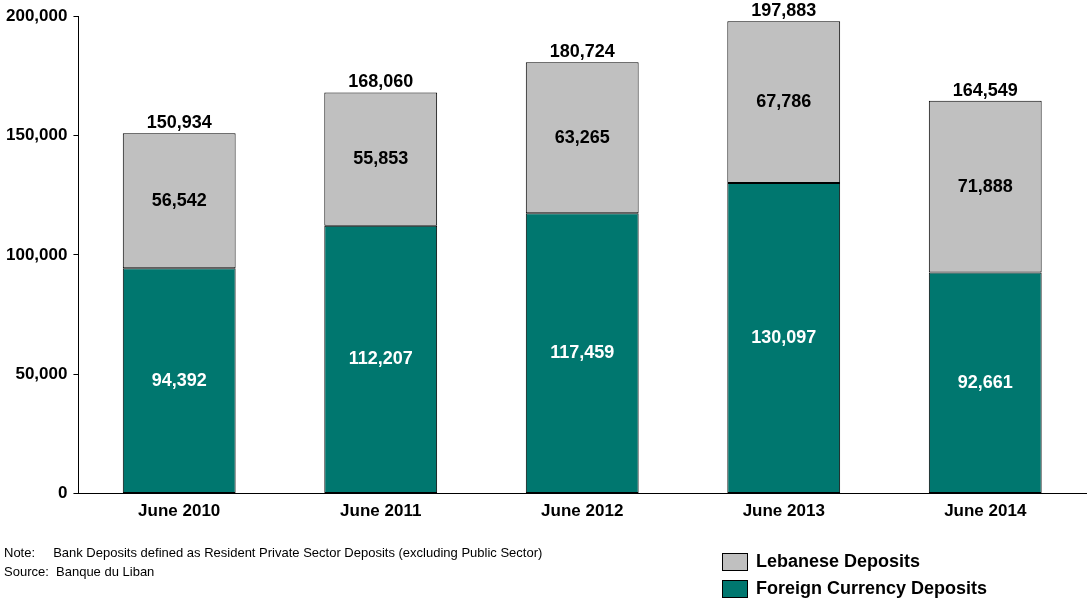  What do you see at coordinates (80, 572) in the screenshot?
I see `source-note: Source: Banque du Liban` at bounding box center [80, 572].